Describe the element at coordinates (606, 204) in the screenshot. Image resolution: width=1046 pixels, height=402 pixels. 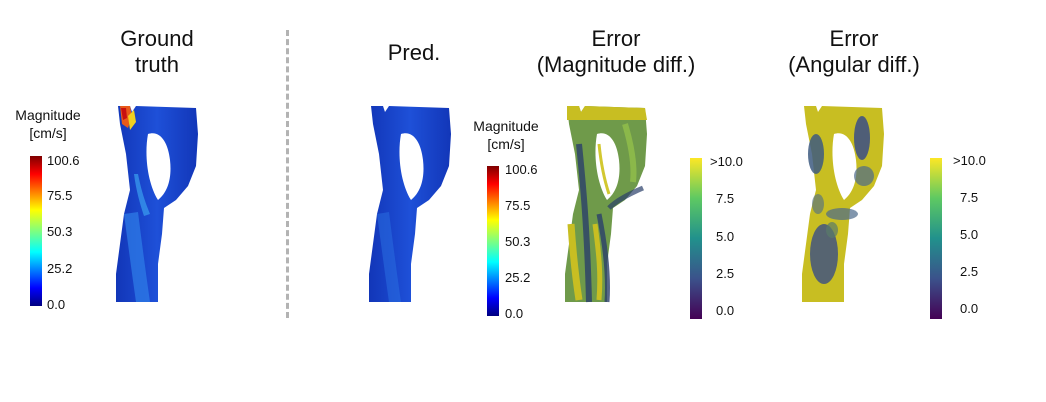
I see `error-magnitude-vessel` at that location.